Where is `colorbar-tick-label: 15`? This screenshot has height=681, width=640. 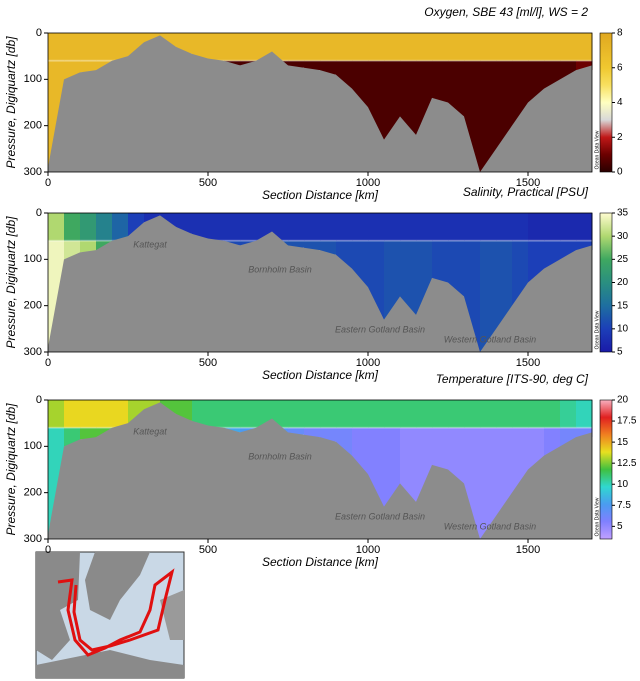
colorbar-tick-label: 15 is located at coordinates (623, 305).